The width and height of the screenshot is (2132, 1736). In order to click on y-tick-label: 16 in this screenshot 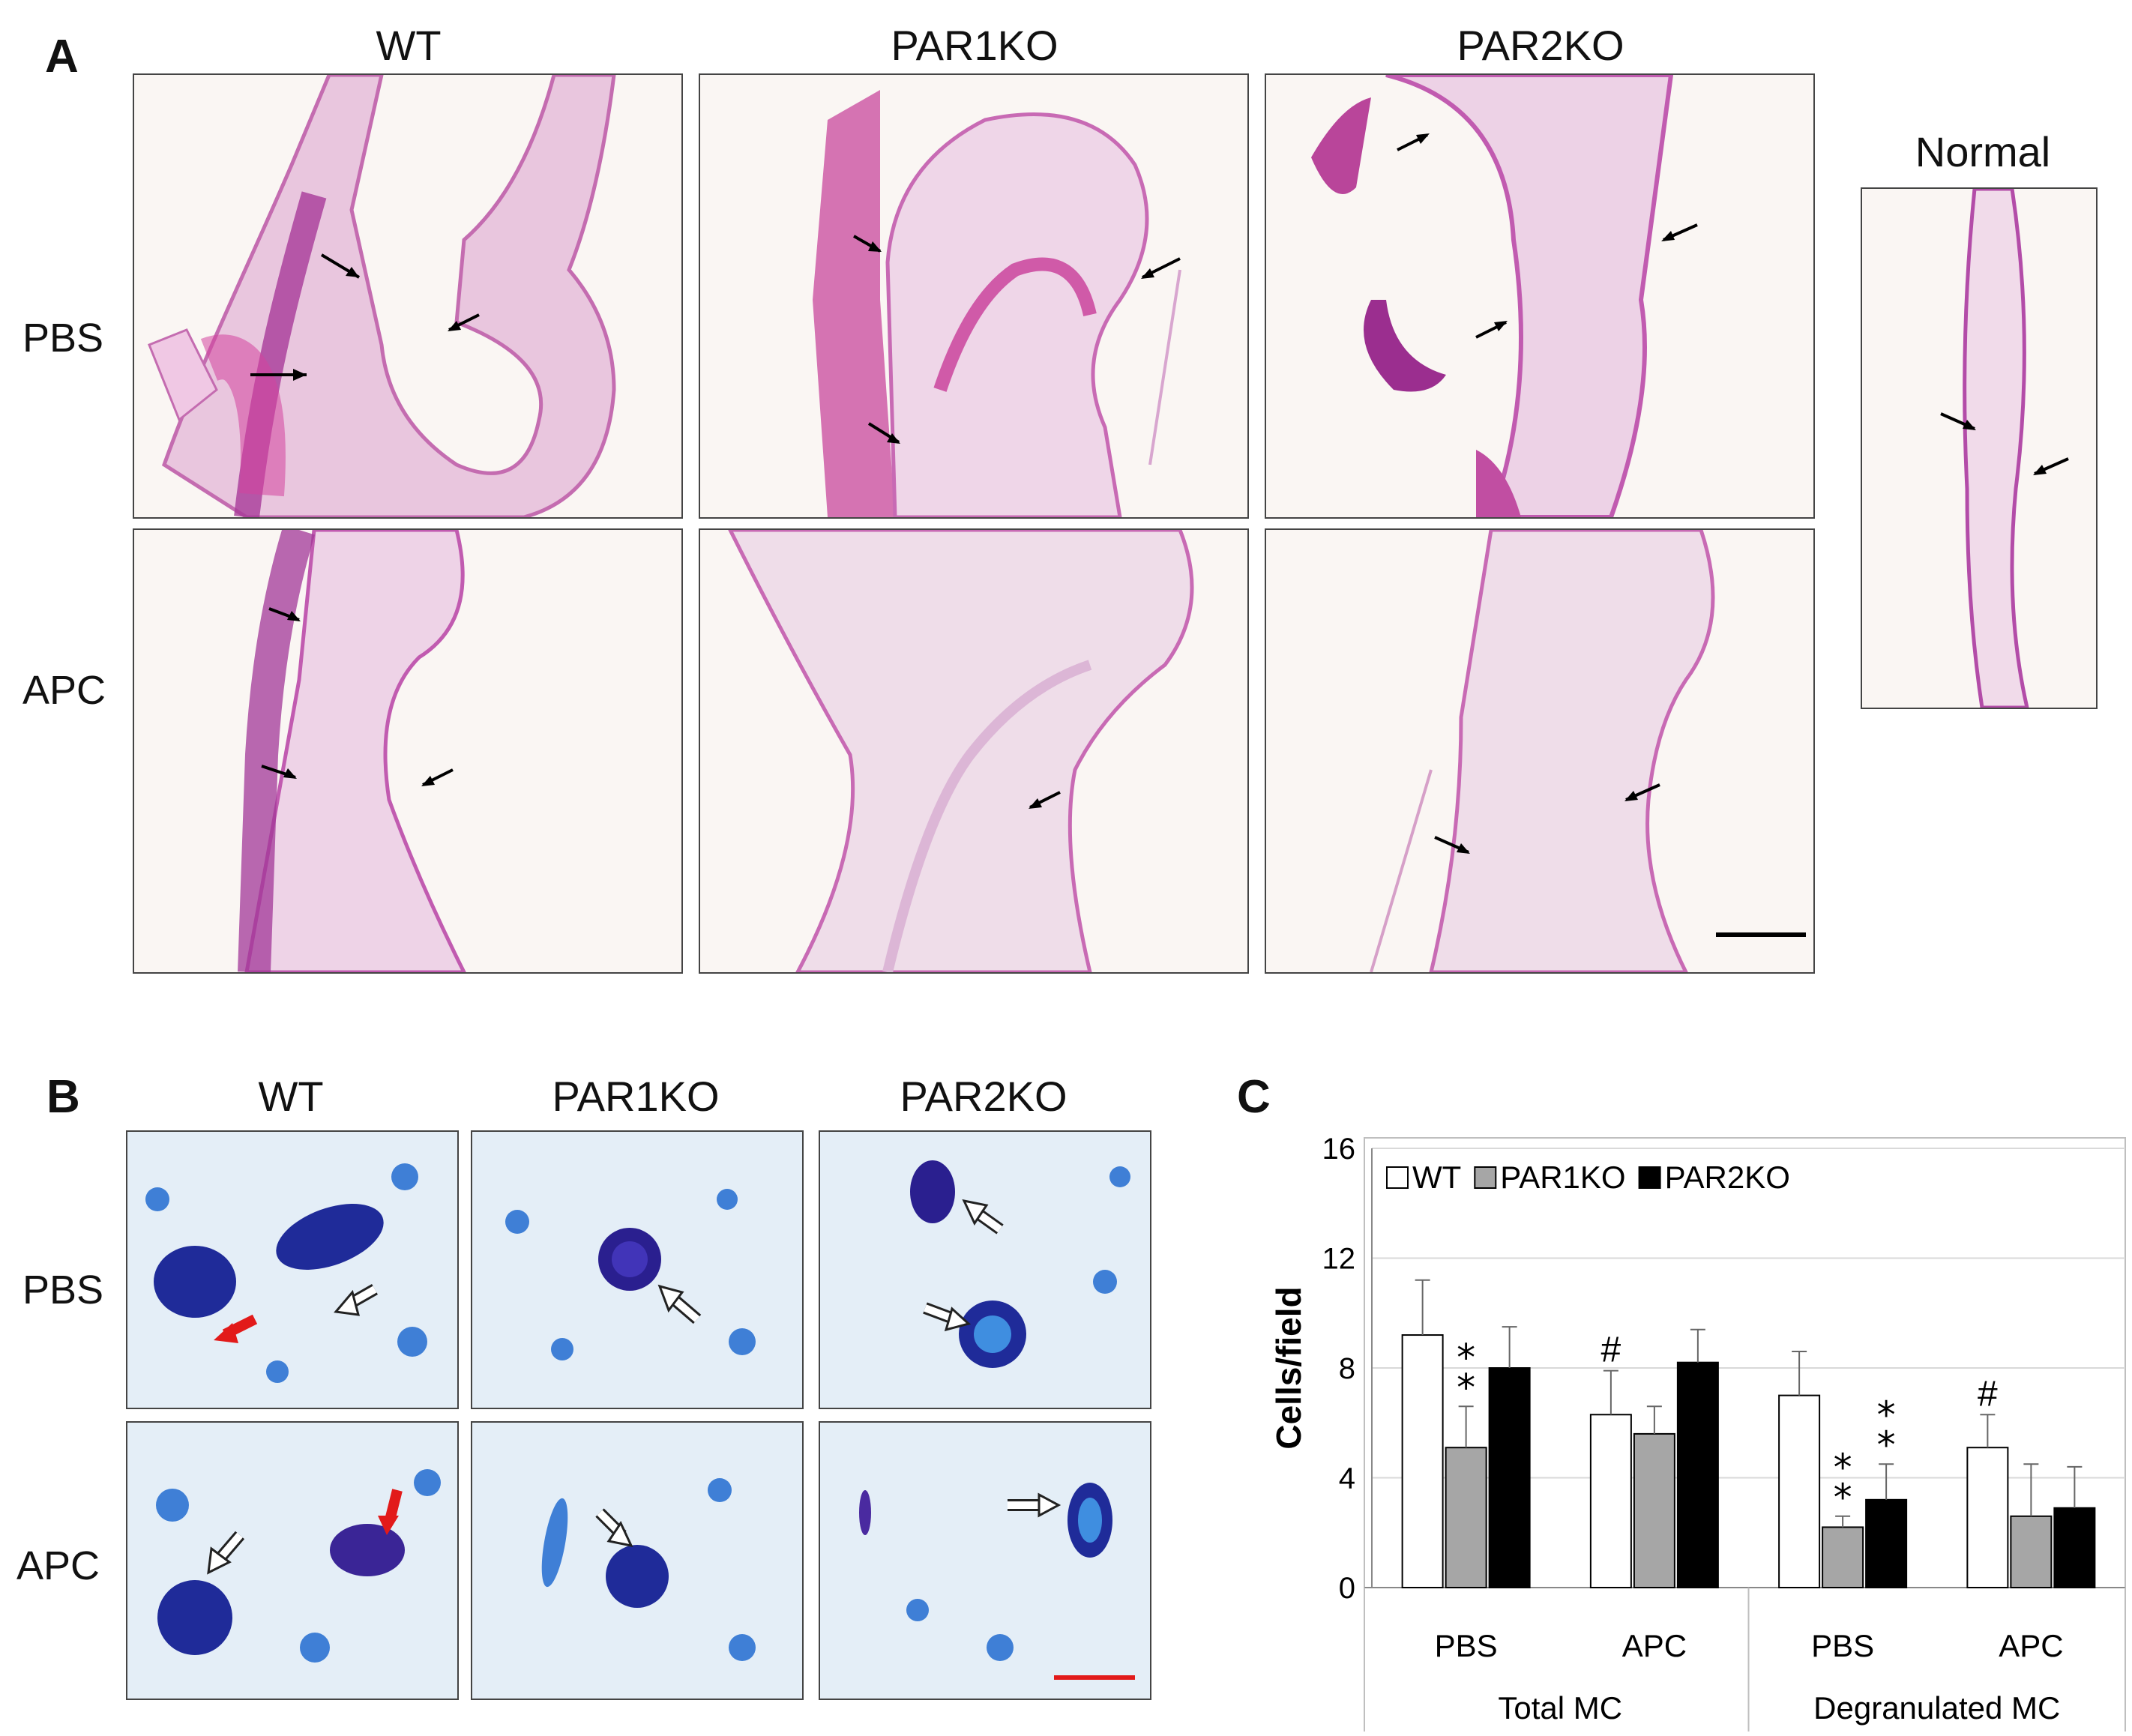, I will do `click(1339, 1149)`.